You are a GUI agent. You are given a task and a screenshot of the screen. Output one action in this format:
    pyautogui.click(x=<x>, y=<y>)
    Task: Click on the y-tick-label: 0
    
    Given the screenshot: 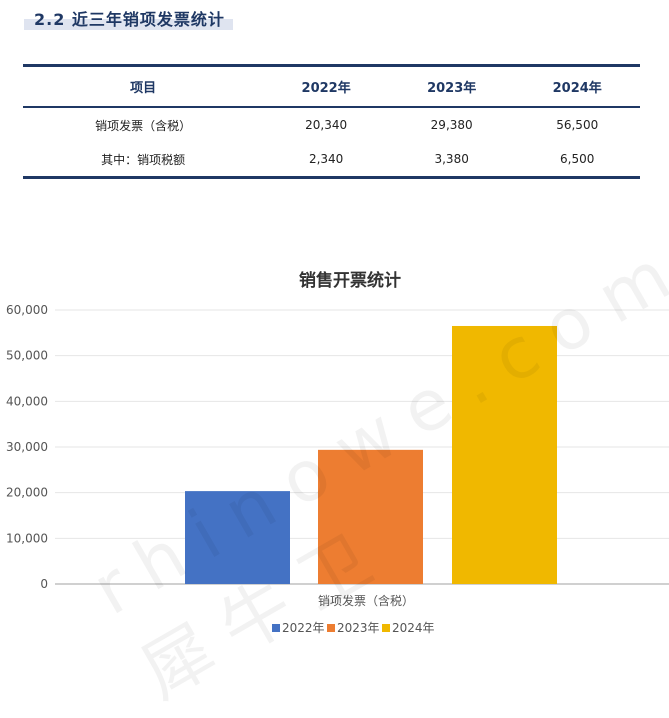 What is the action you would take?
    pyautogui.click(x=44, y=584)
    